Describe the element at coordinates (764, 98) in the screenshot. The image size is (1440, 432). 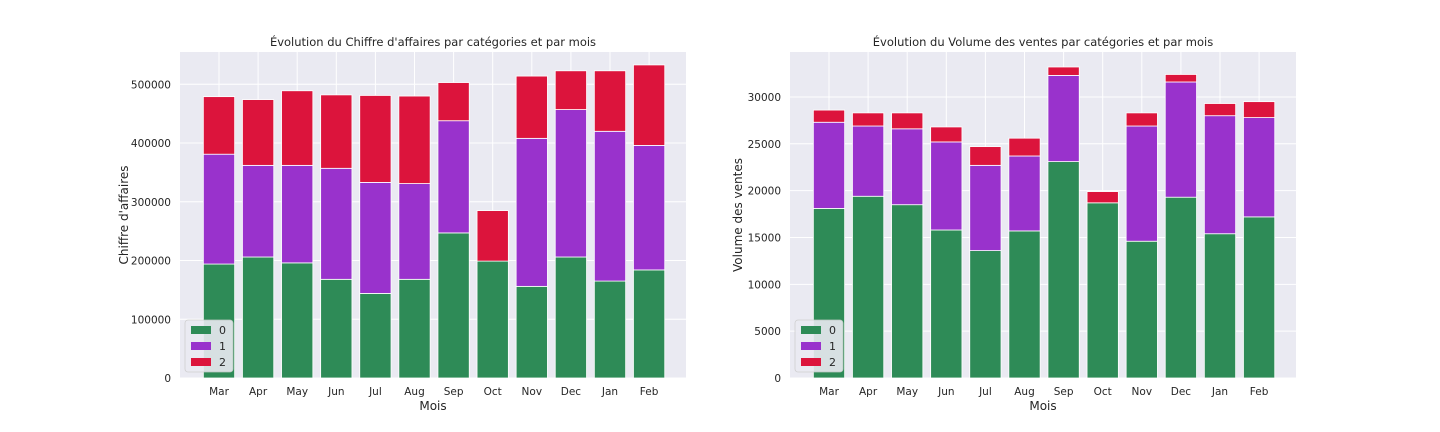
I see `y-tick-label: 30000` at that location.